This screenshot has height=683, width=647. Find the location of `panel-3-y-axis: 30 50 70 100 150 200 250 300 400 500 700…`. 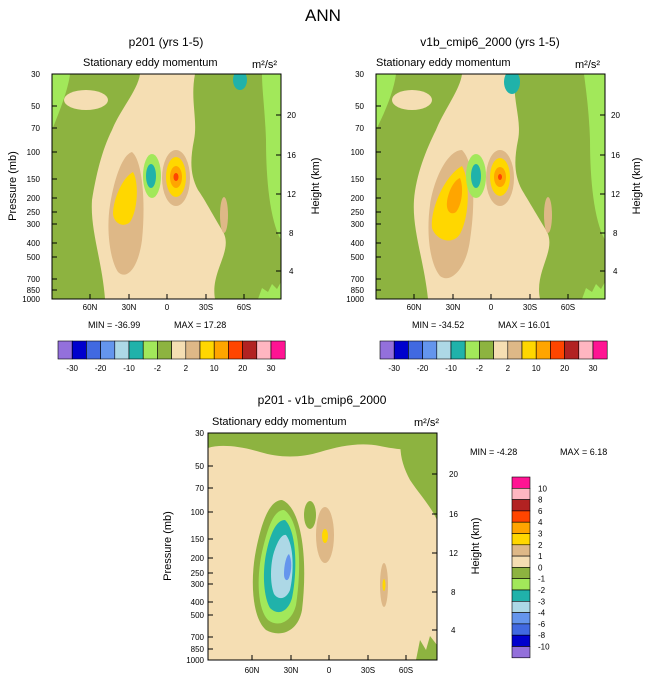

panel-3-y-axis: 30 50 70 100 150 200 250 300 400 500 700… is located at coordinates (187, 547).